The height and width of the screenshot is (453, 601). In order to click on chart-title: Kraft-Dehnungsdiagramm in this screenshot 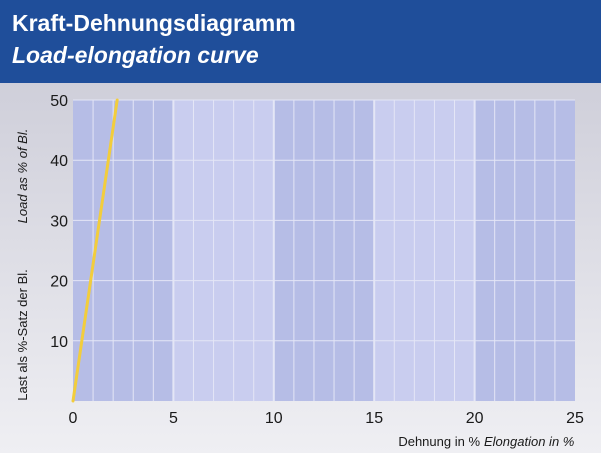, I will do `click(154, 23)`.